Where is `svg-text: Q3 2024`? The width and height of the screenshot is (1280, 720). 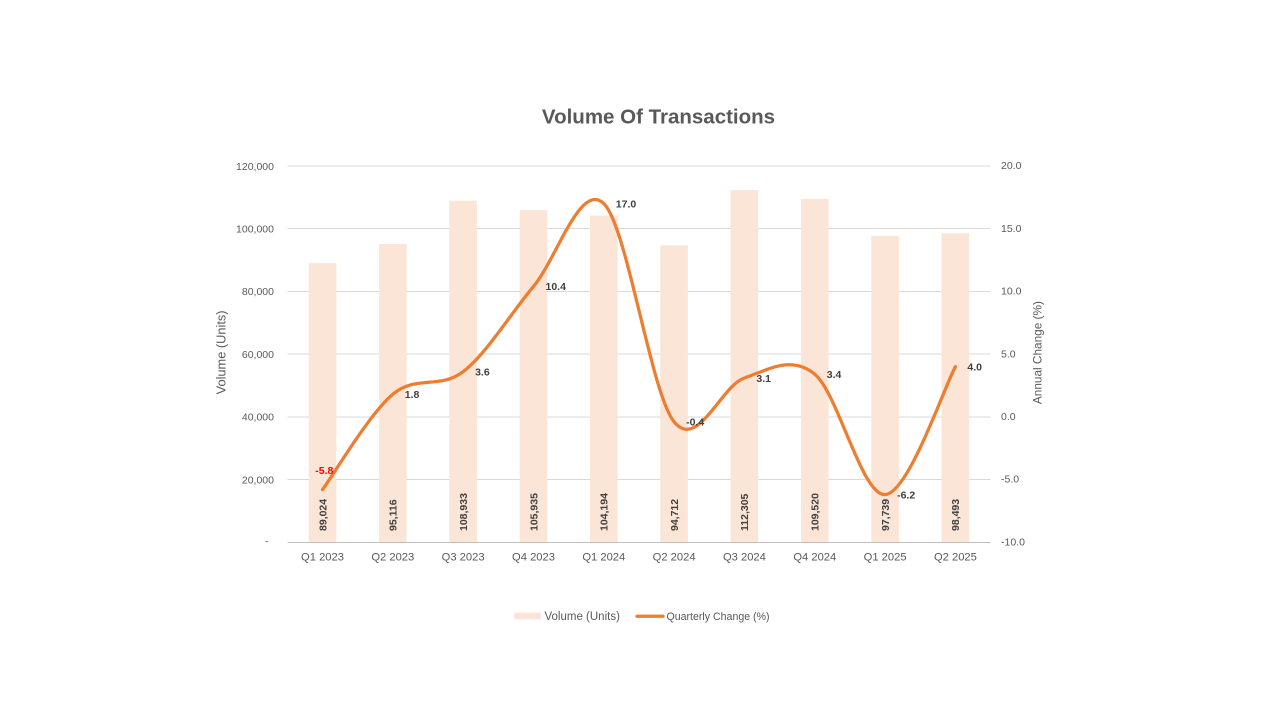
svg-text: Q3 2024 is located at coordinates (744, 558).